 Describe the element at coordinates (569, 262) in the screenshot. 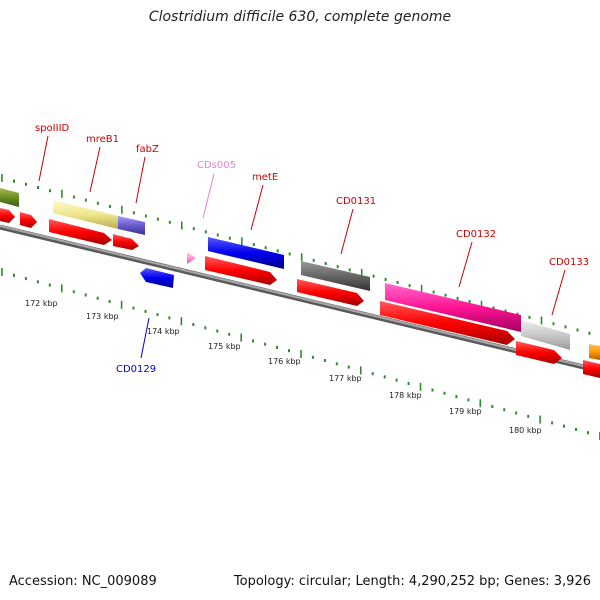

I see `gene-label-CD0133: CD0133` at that location.